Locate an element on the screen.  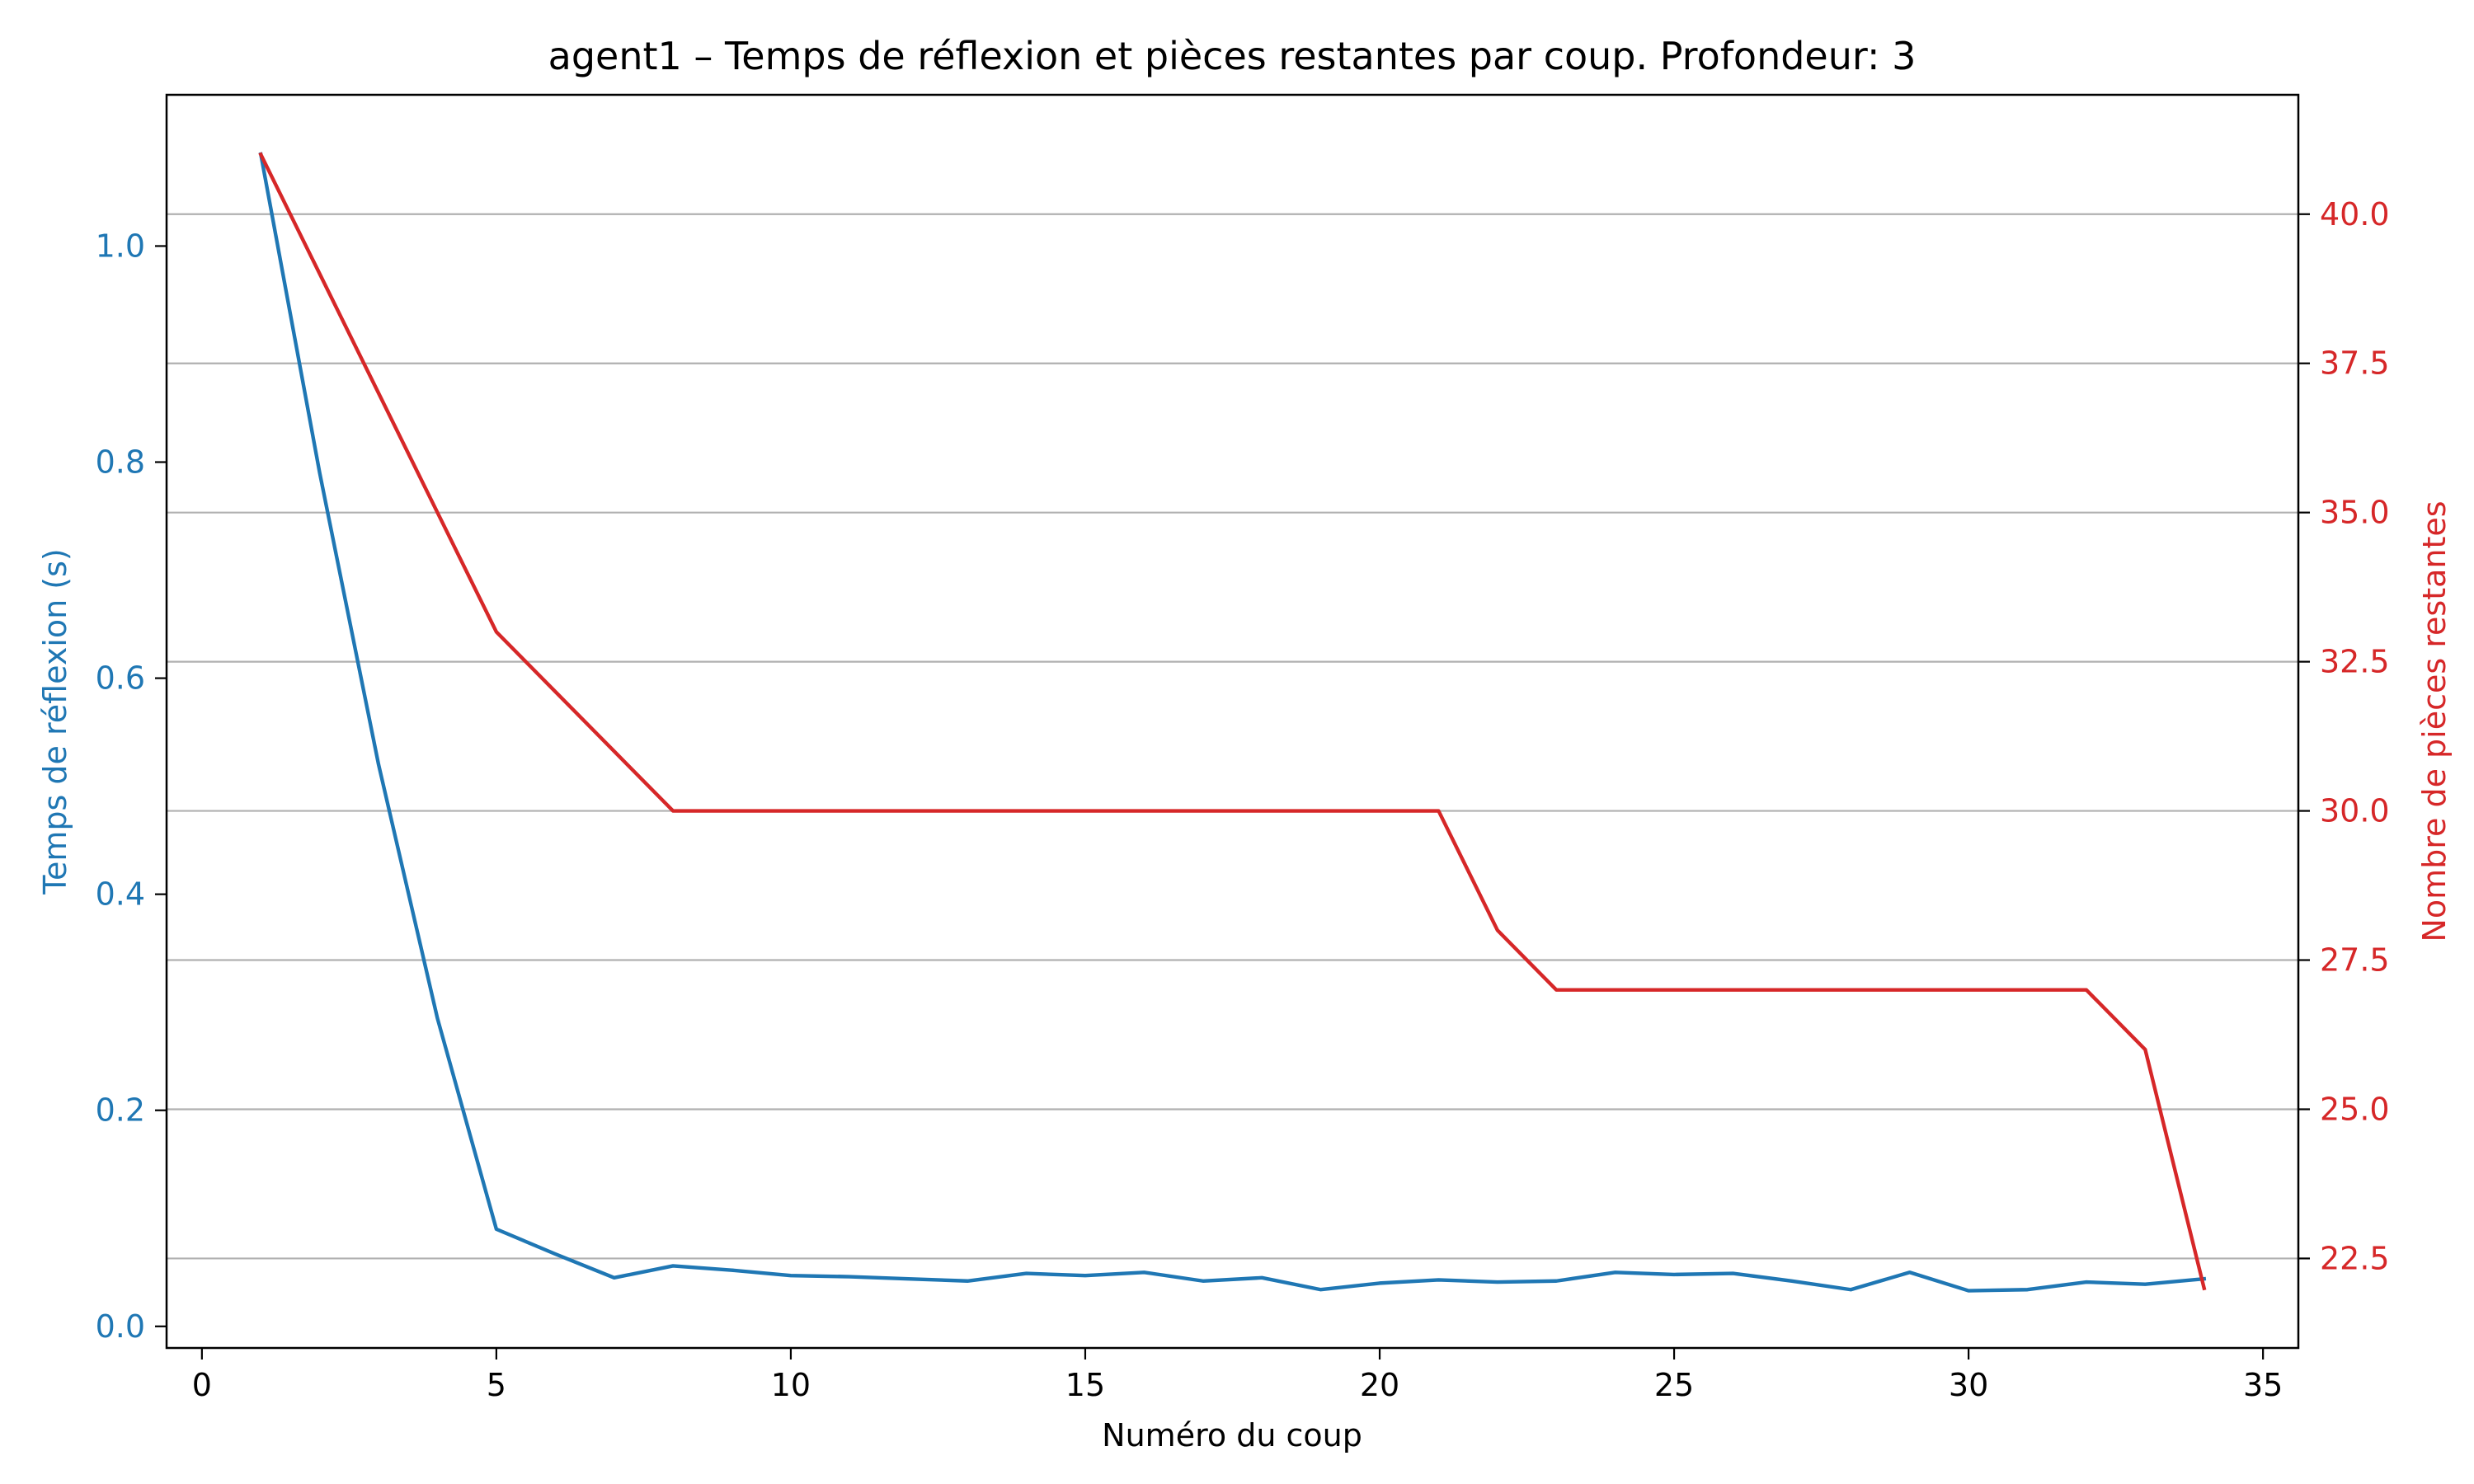
x-tick-label: 10 is located at coordinates (791, 1385).